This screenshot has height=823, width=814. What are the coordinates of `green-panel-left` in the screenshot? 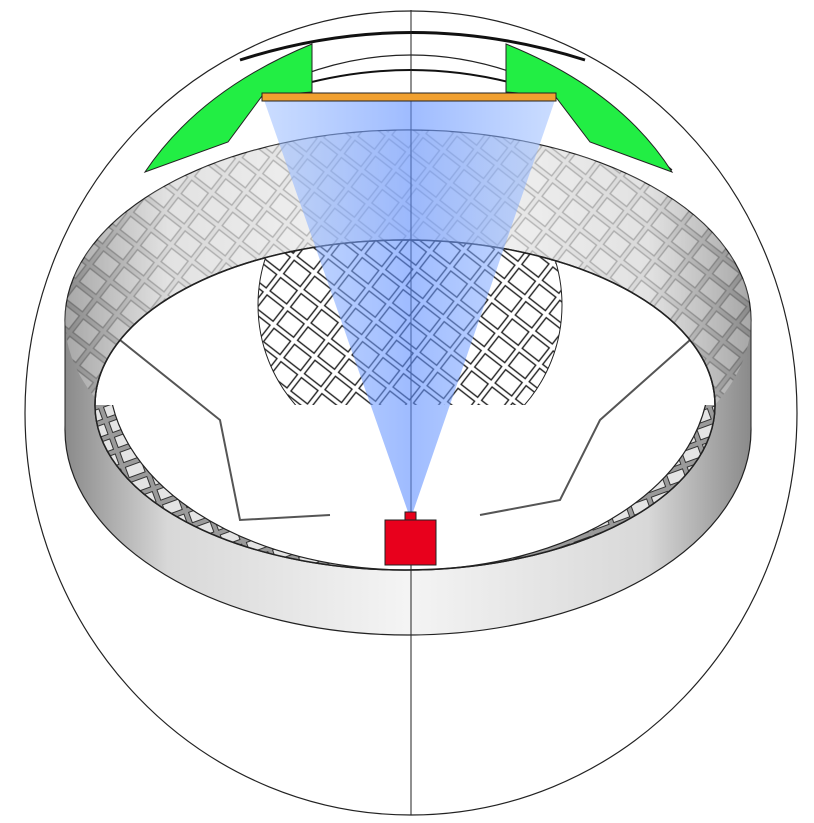 It's located at (228, 108).